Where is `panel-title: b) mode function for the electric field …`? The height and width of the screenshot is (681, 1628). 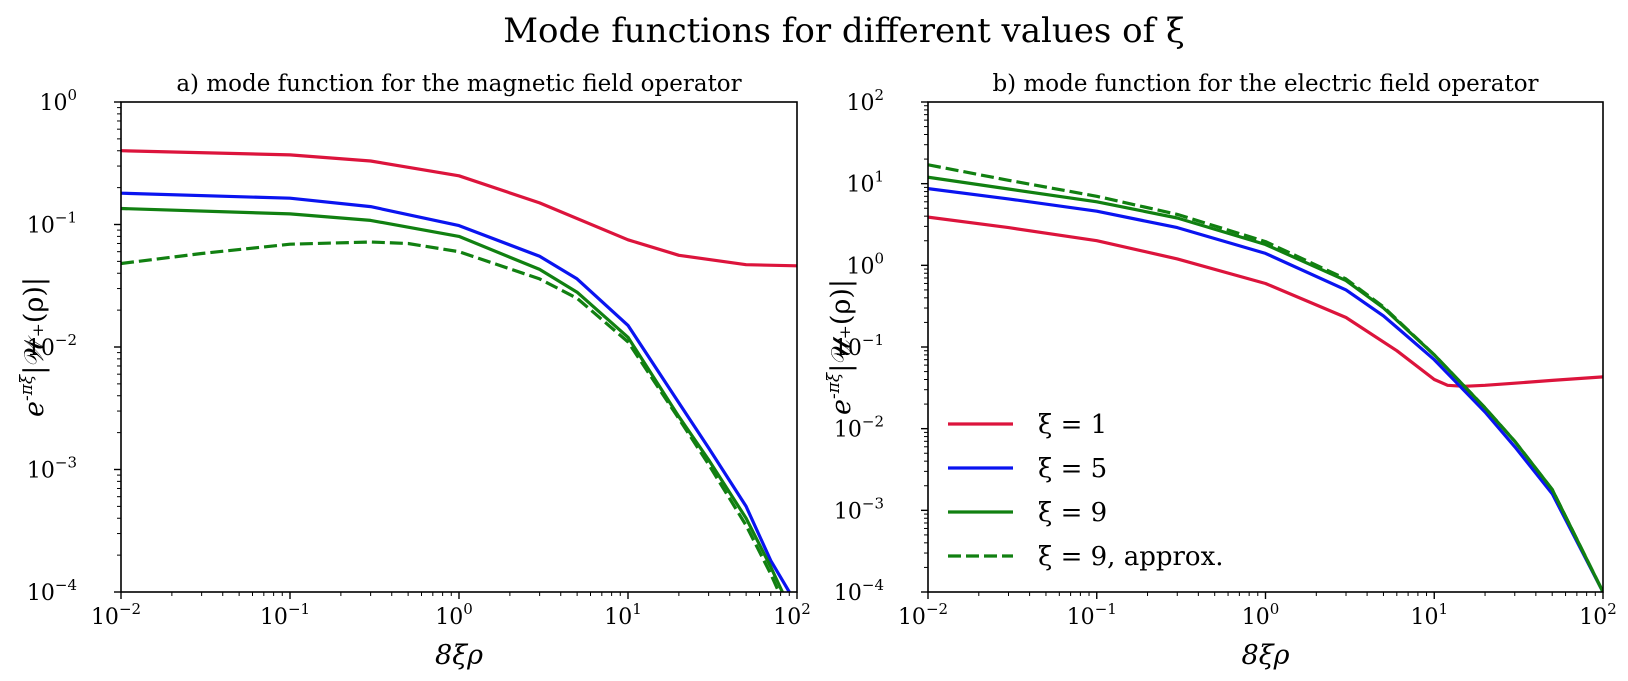
panel-title: b) mode function for the electric field … is located at coordinates (1265, 84).